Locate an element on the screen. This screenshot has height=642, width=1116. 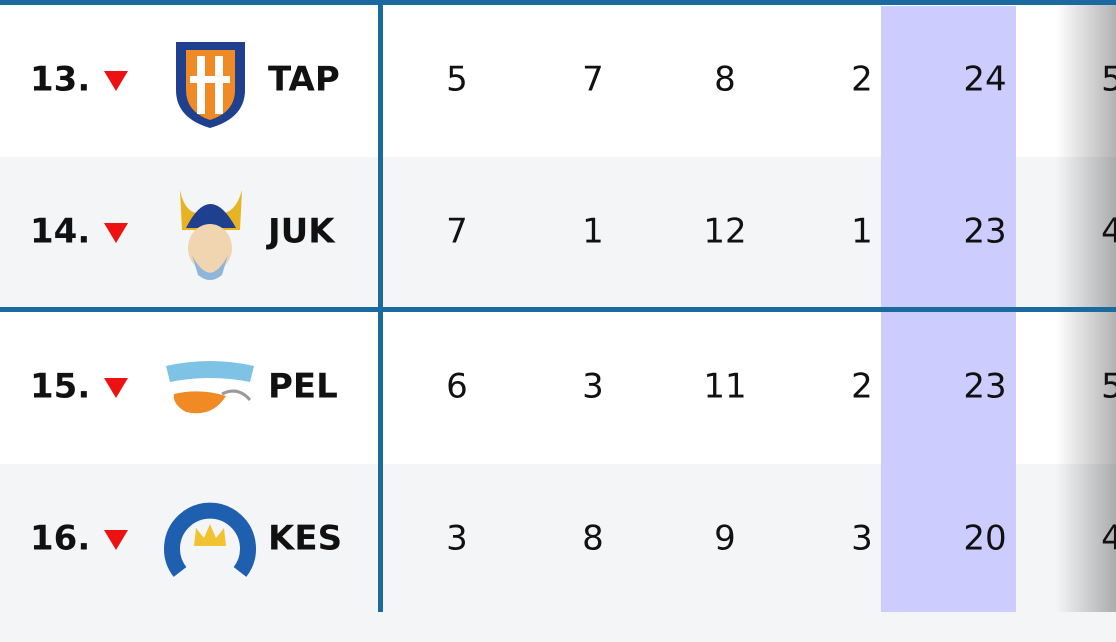
rank: 13. is located at coordinates (60, 80).